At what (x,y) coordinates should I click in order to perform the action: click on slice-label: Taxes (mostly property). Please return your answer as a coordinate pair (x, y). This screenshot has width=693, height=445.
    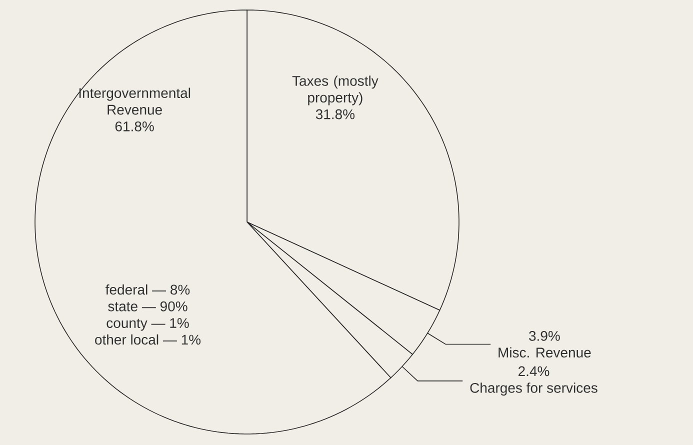
    Looking at the image, I should click on (335, 91).